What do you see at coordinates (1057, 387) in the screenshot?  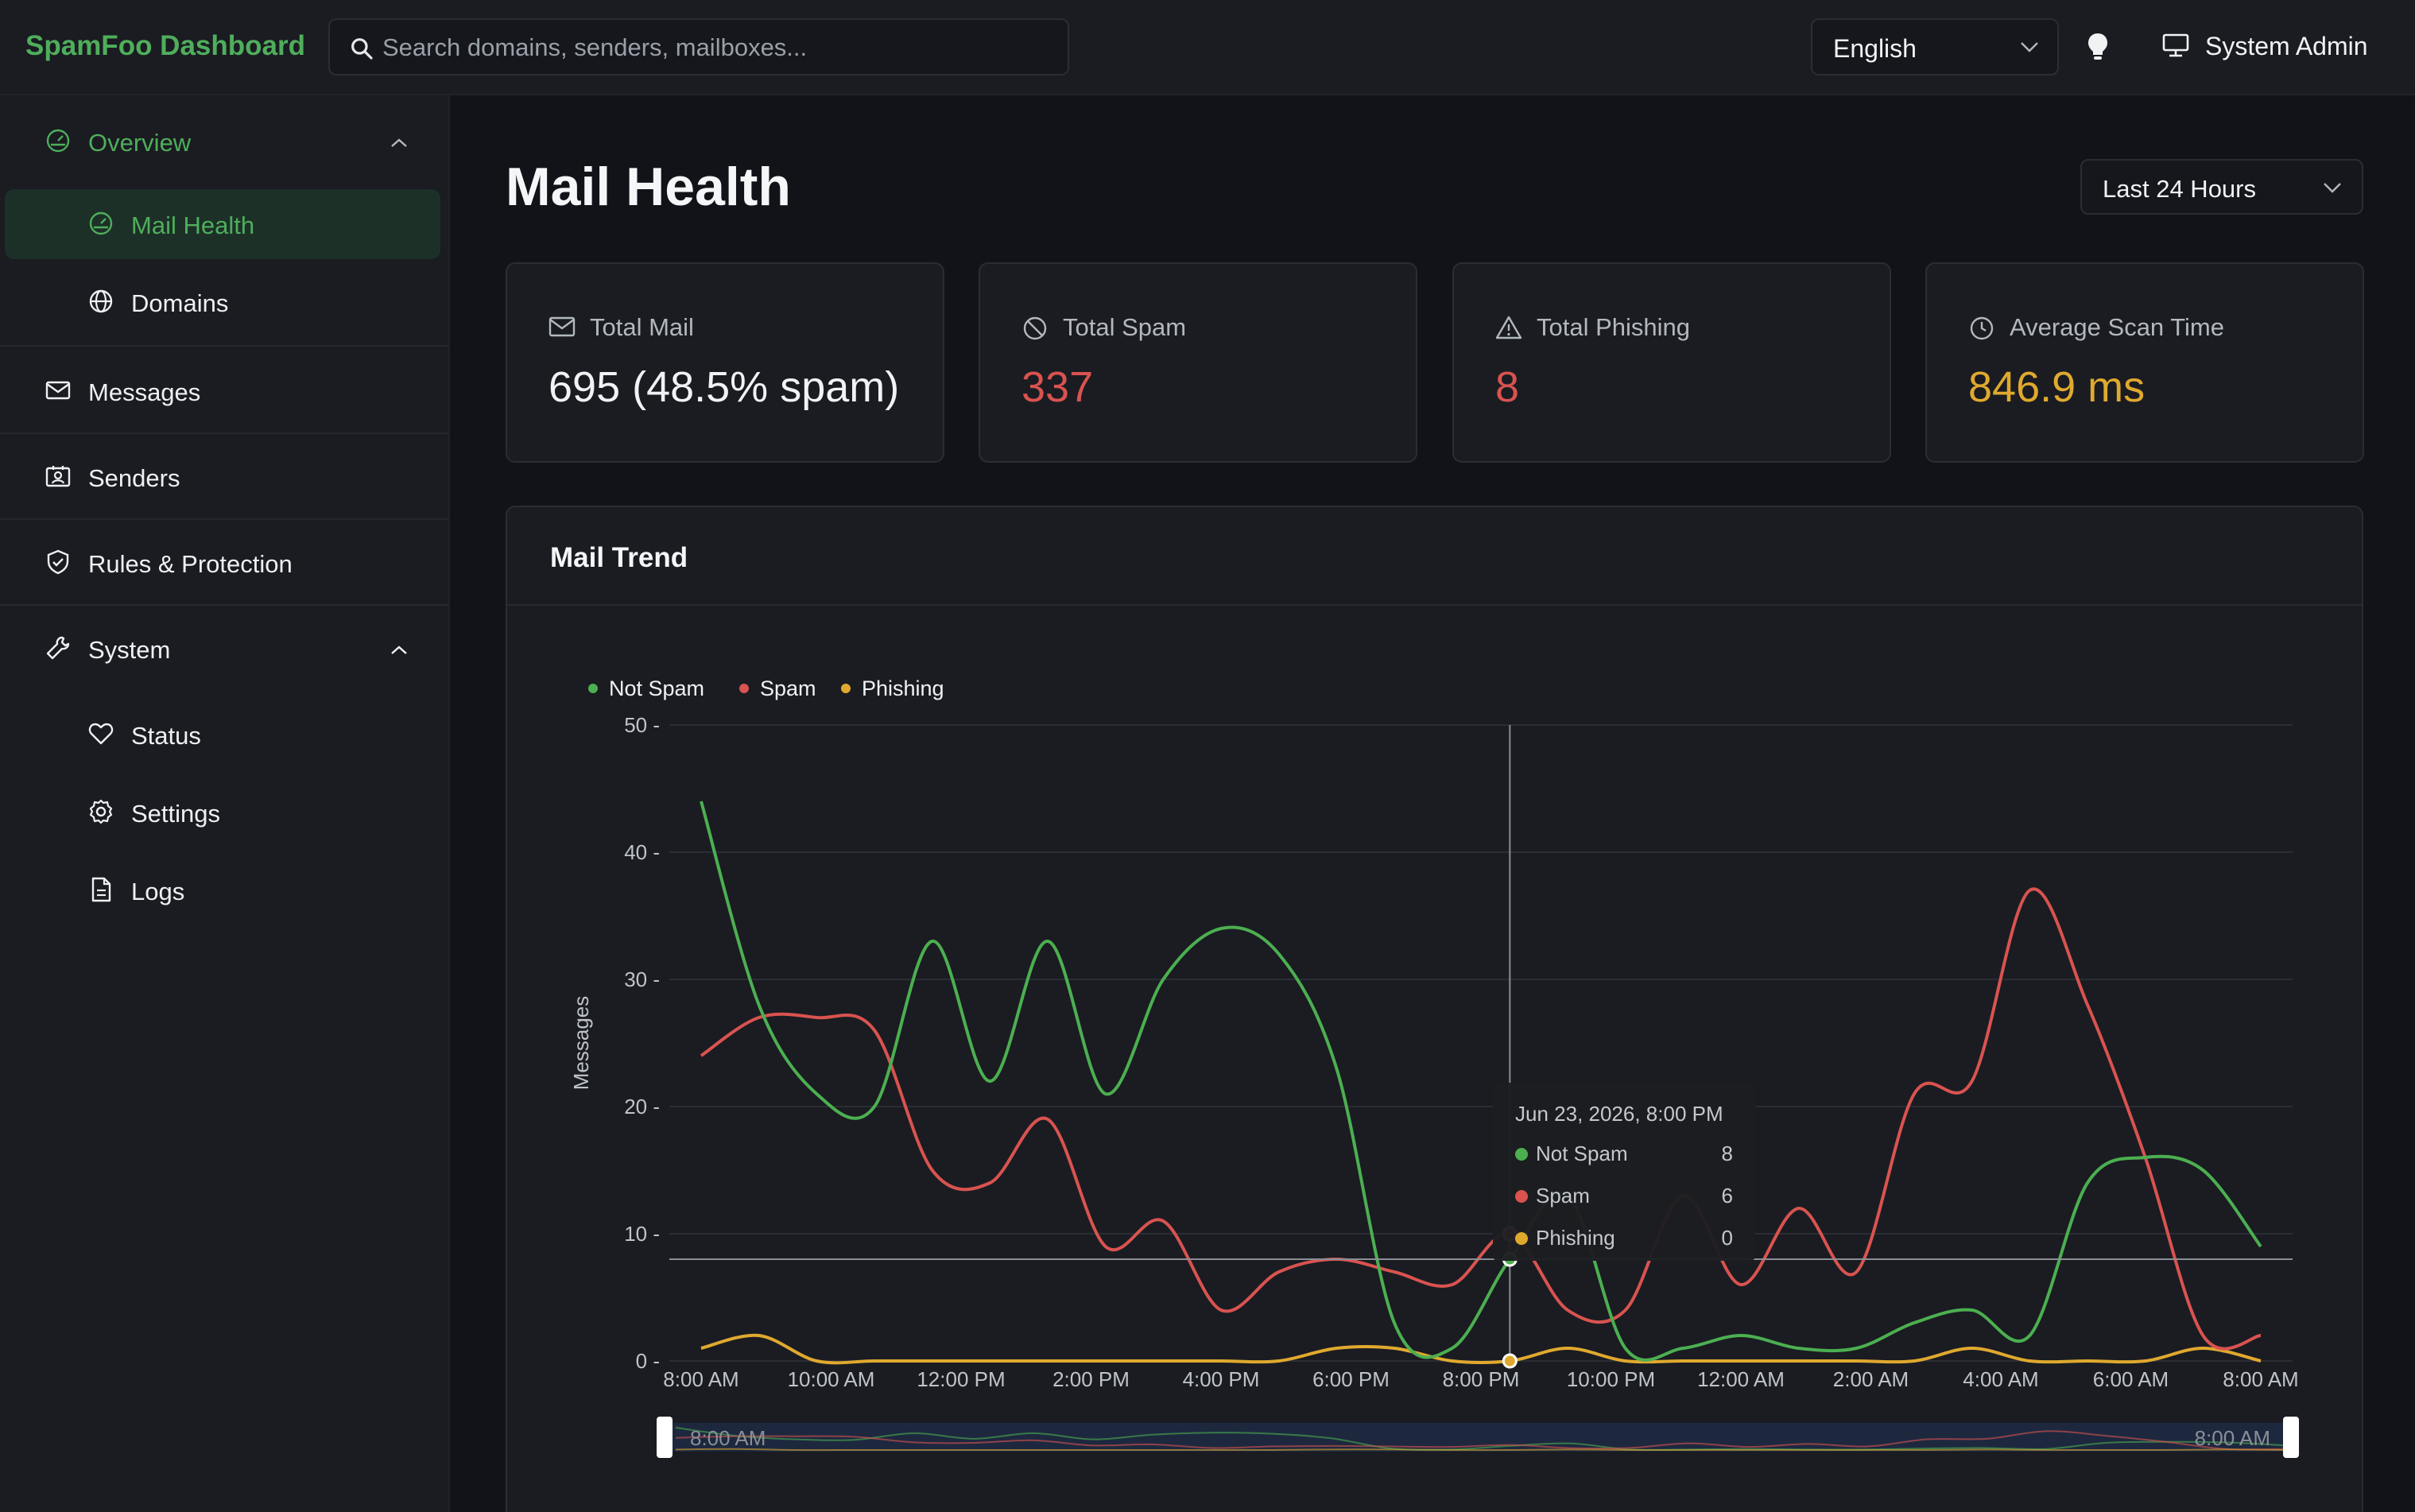 I see `stat-value: 337` at bounding box center [1057, 387].